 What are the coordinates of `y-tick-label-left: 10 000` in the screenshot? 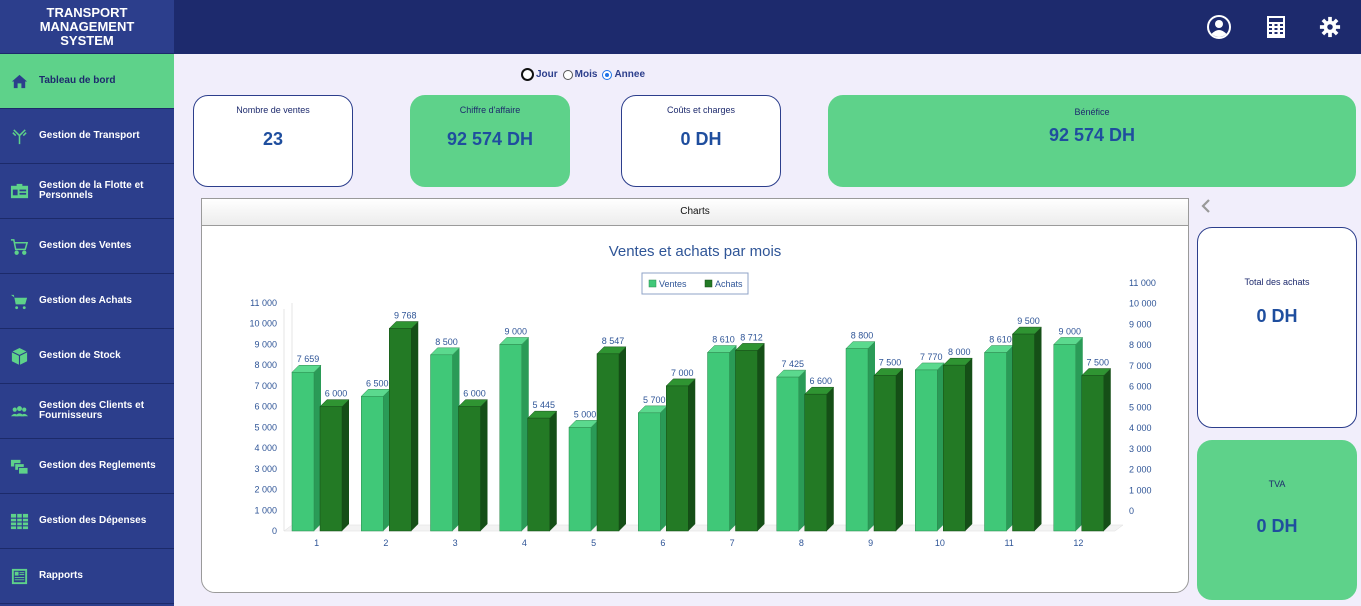 It's located at (263, 324).